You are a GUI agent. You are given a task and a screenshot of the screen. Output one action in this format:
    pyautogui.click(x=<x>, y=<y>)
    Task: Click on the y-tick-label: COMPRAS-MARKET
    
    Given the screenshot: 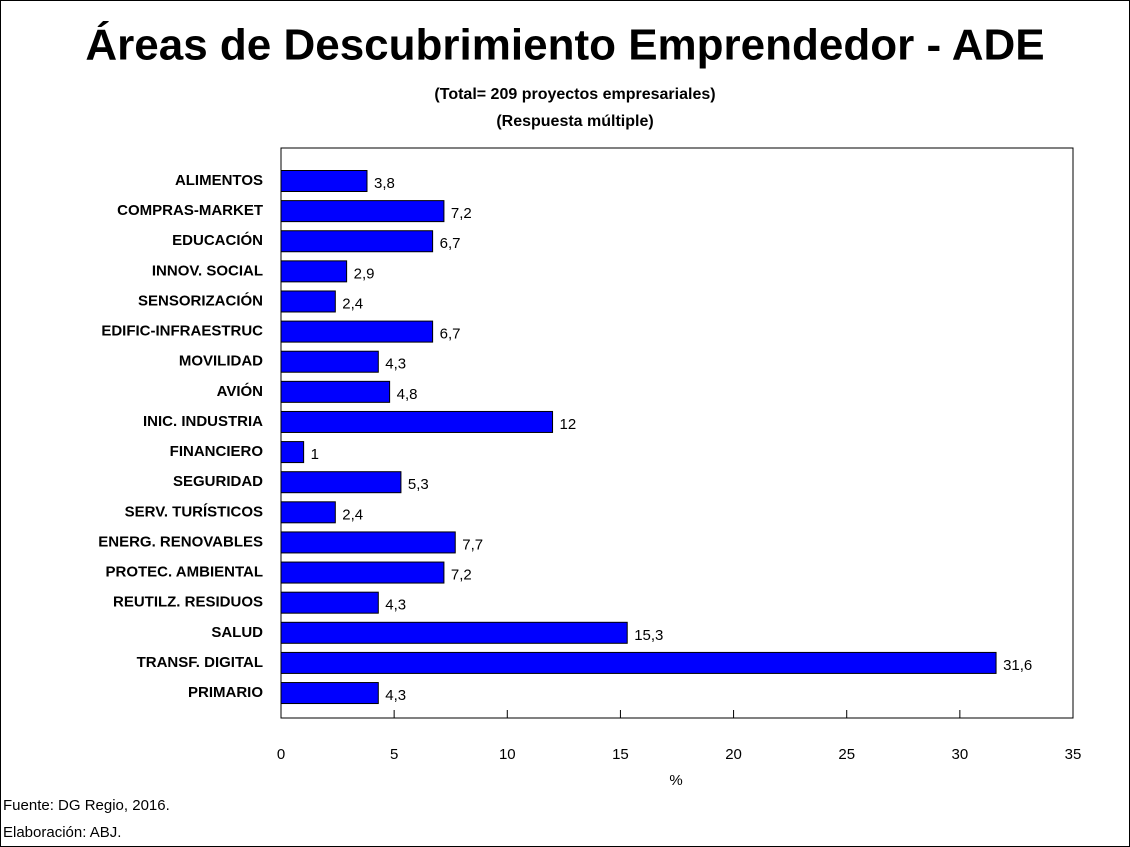 What is the action you would take?
    pyautogui.click(x=190, y=210)
    